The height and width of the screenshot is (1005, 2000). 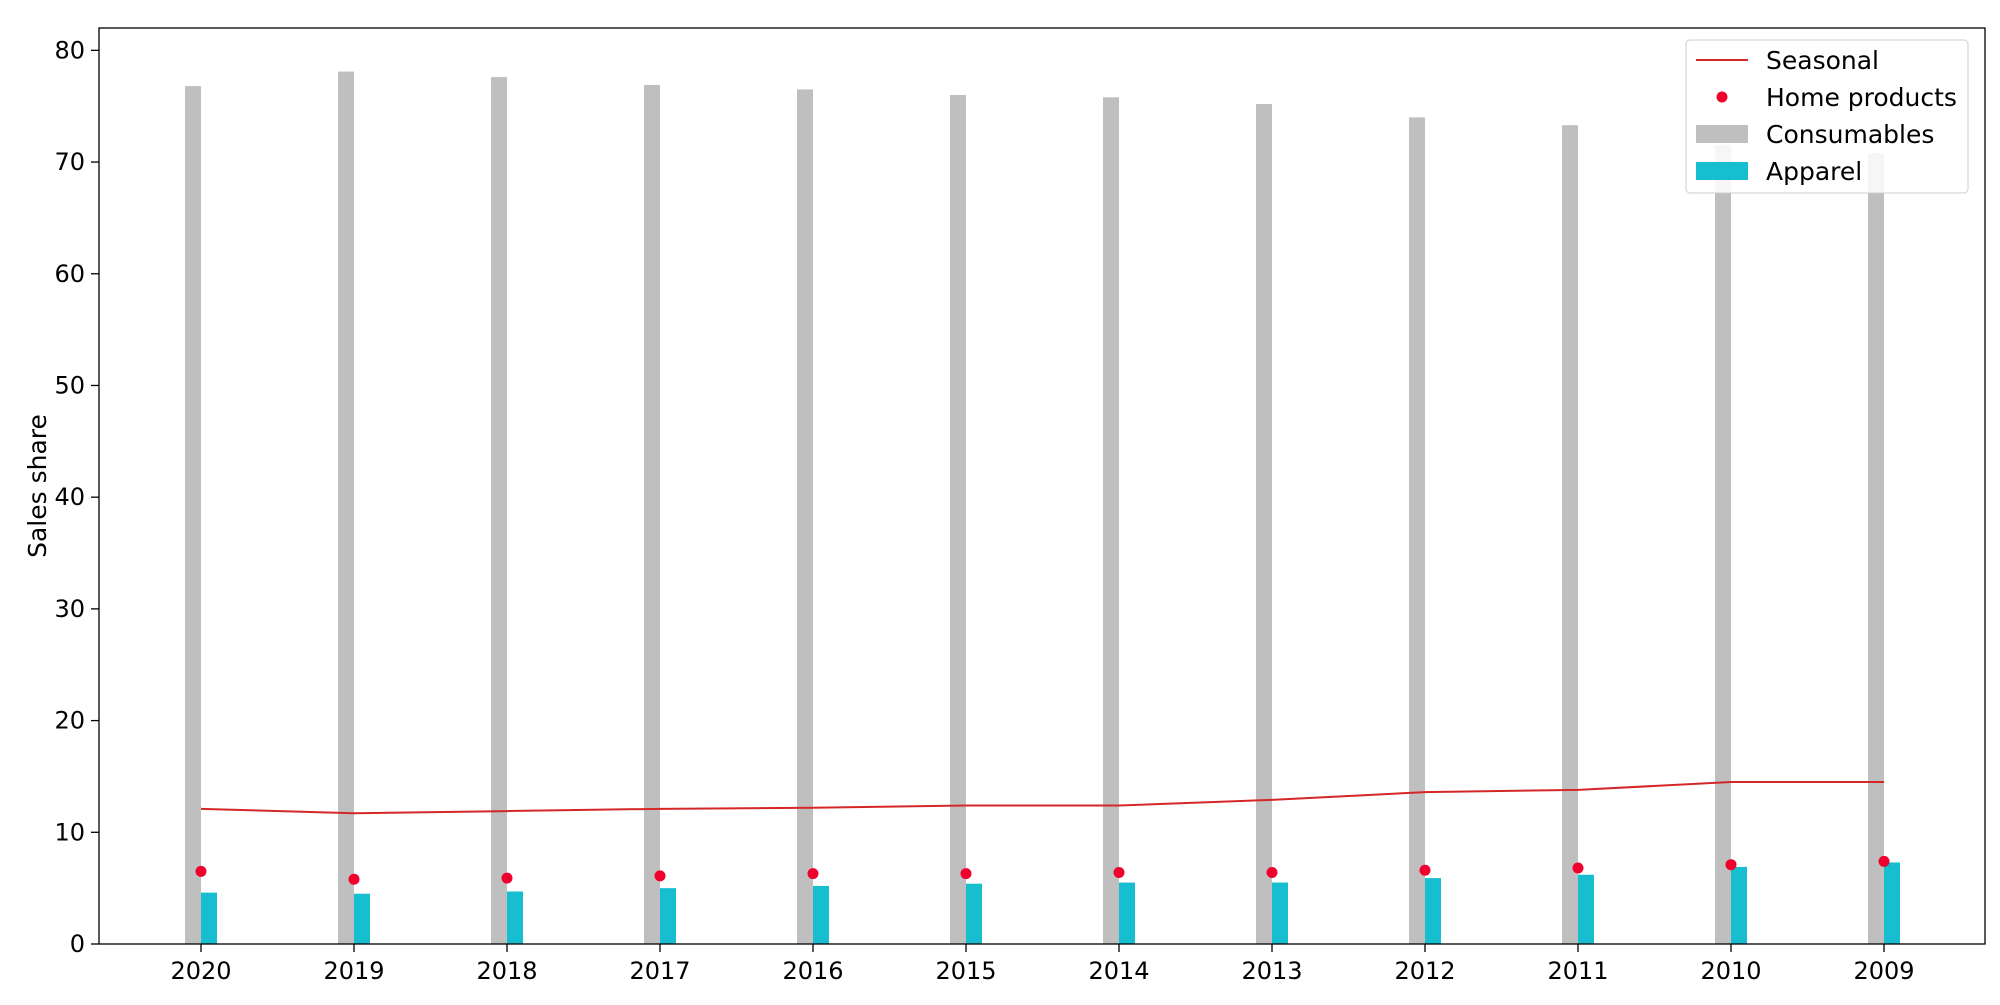 What do you see at coordinates (193, 515) in the screenshot?
I see `consumables-bar-2020` at bounding box center [193, 515].